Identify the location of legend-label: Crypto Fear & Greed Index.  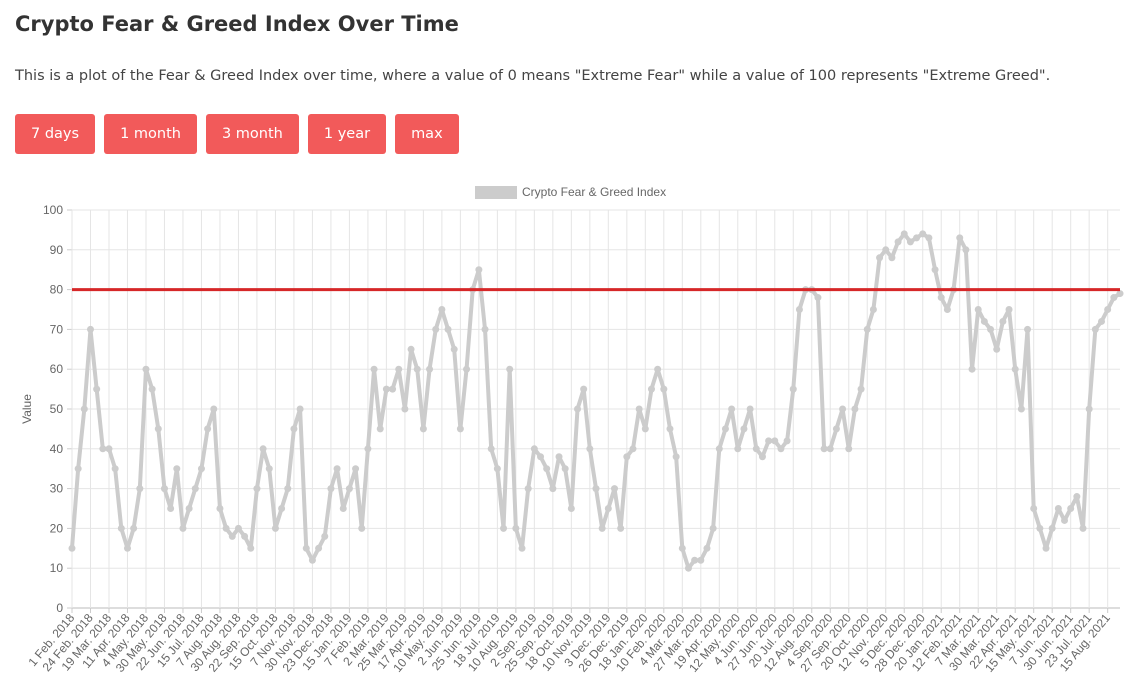
(594, 192).